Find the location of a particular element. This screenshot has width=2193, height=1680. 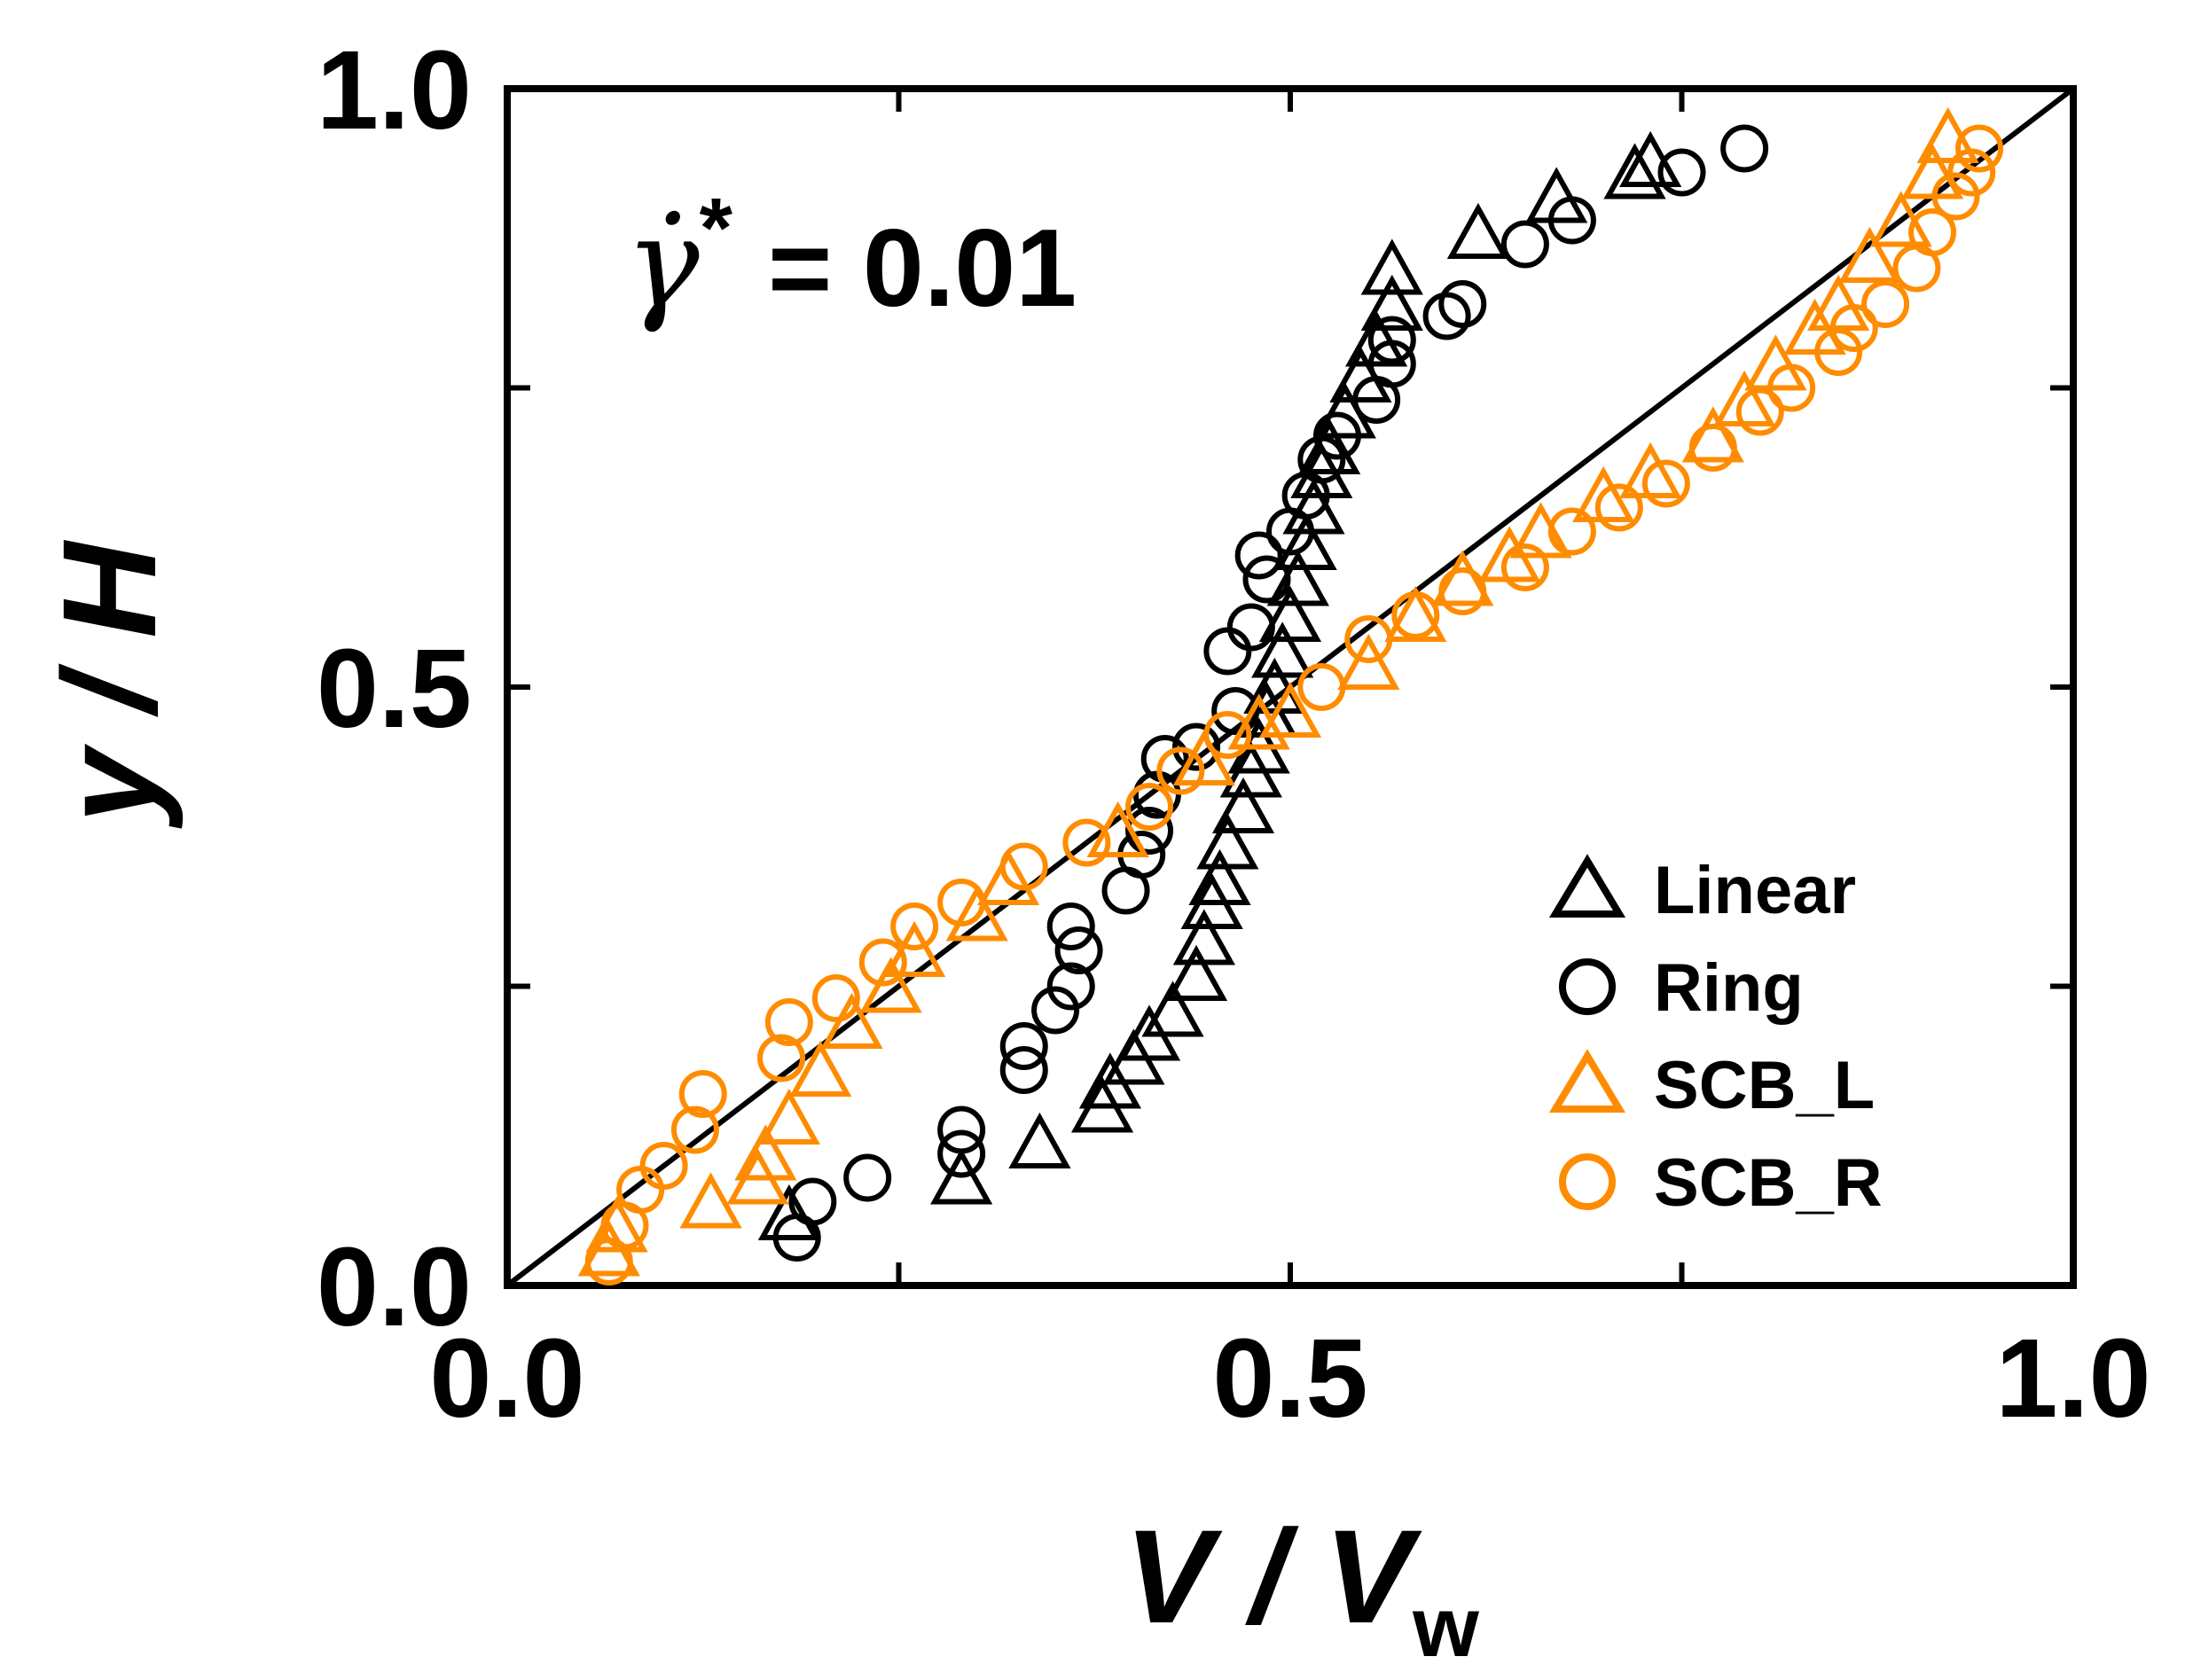

annotation-value: = 0.01 is located at coordinates (922, 268).